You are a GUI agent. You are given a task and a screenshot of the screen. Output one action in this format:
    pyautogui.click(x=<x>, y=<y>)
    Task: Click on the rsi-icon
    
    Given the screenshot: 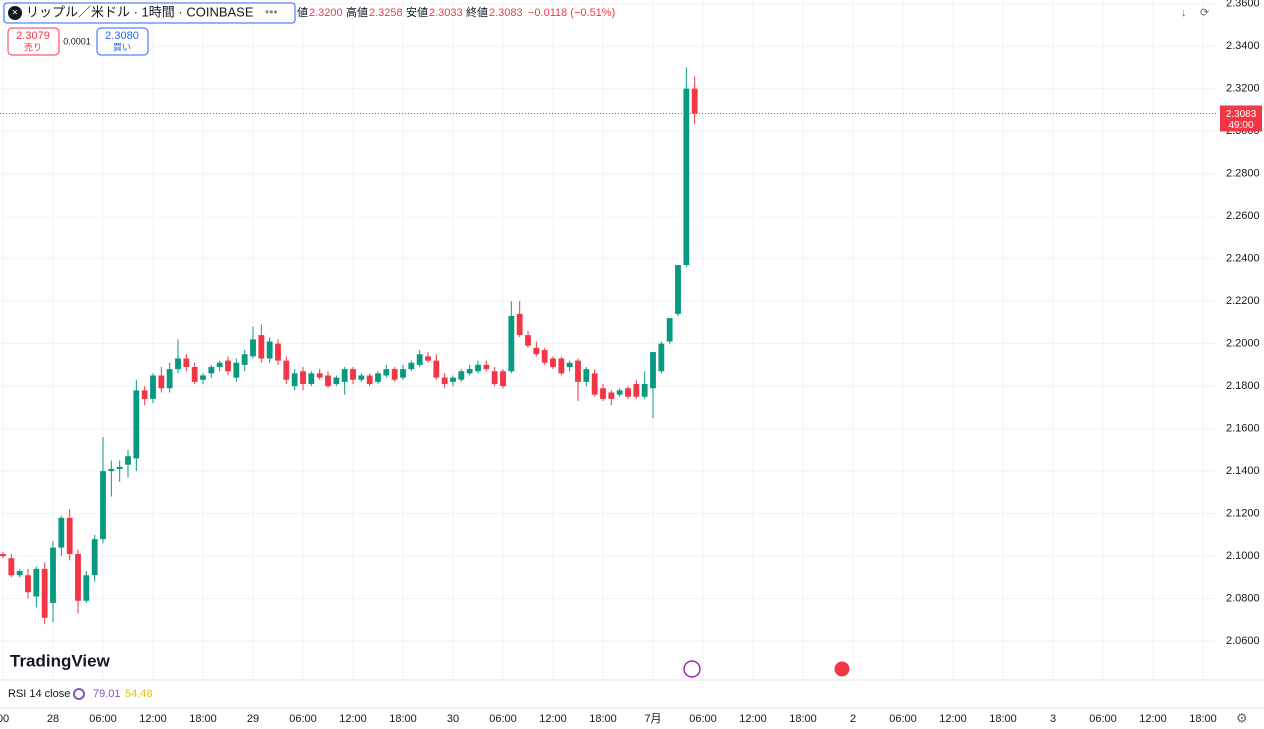 What is the action you would take?
    pyautogui.click(x=79, y=694)
    